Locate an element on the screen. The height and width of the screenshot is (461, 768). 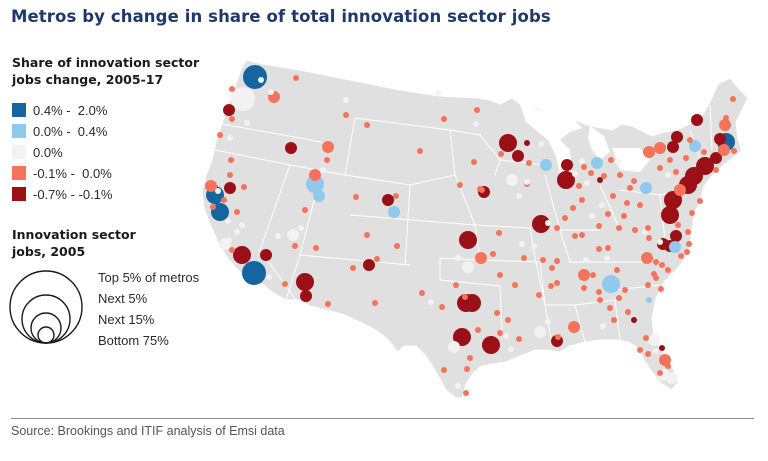
size-legend-label: Next 15% is located at coordinates (126, 319).